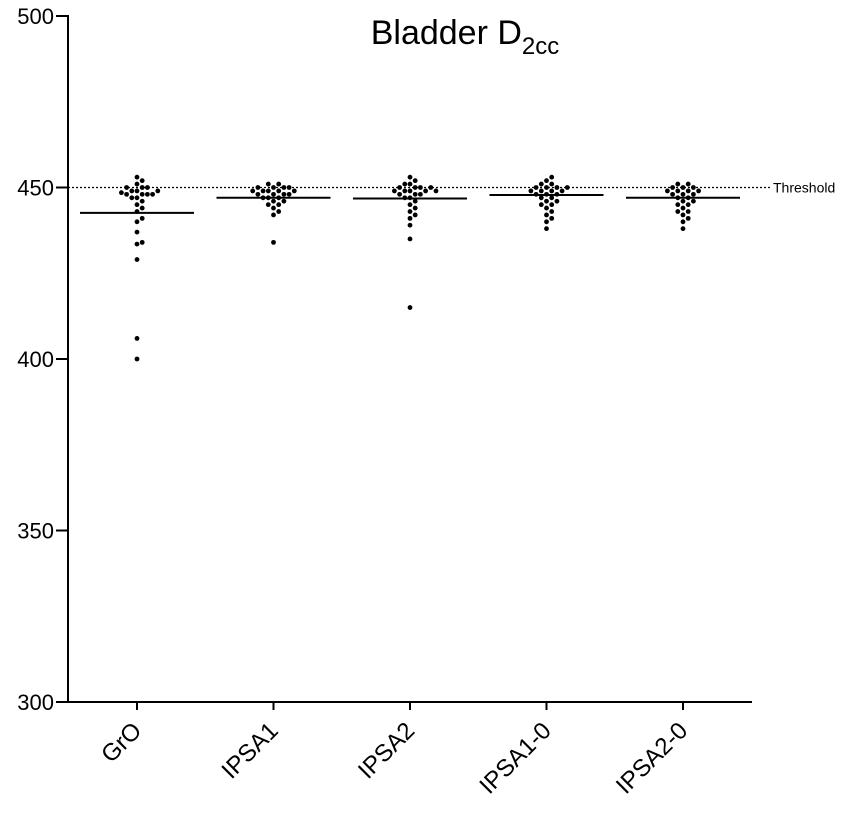  I want to click on threshold-label: Threshold, so click(804, 188).